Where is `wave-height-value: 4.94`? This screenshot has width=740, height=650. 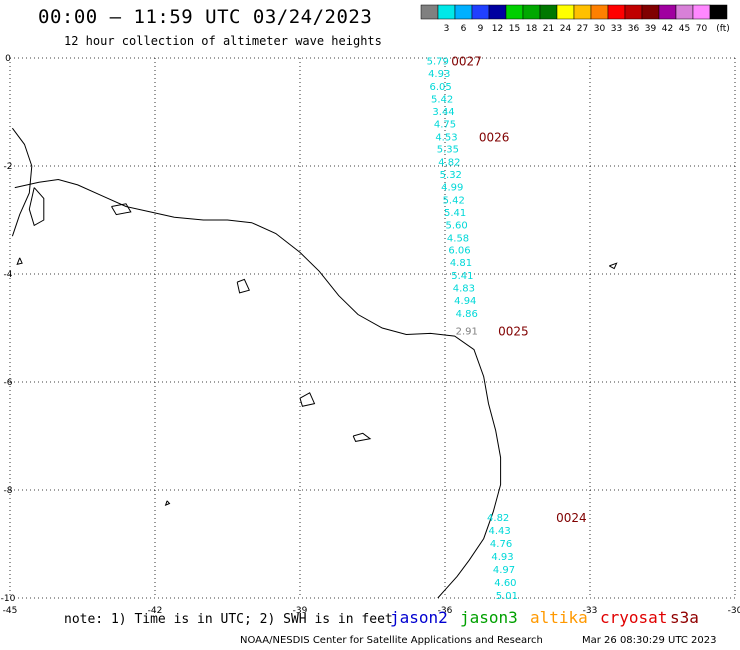
wave-height-value: 4.94 is located at coordinates (465, 301).